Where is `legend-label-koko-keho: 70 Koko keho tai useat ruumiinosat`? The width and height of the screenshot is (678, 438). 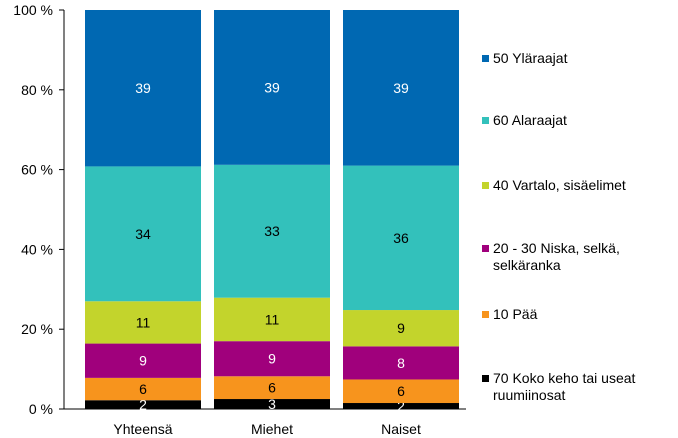 legend-label-koko-keho: 70 Koko keho tai useat ruumiinosat is located at coordinates (564, 386).